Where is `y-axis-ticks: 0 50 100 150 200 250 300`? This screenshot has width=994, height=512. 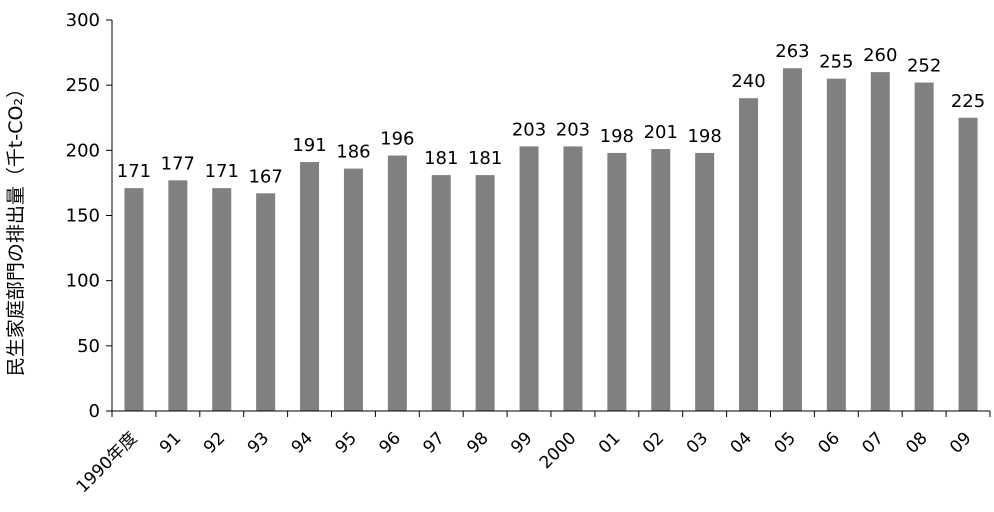
y-axis-ticks: 0 50 100 150 200 250 300 is located at coordinates (89, 216).